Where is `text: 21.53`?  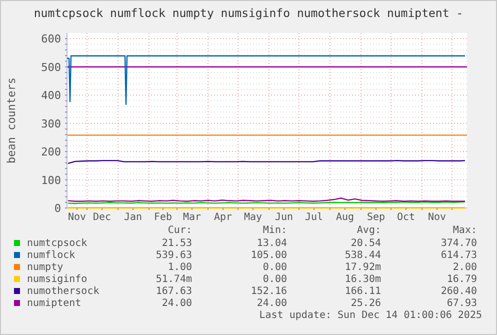 text: 21.53 is located at coordinates (177, 243).